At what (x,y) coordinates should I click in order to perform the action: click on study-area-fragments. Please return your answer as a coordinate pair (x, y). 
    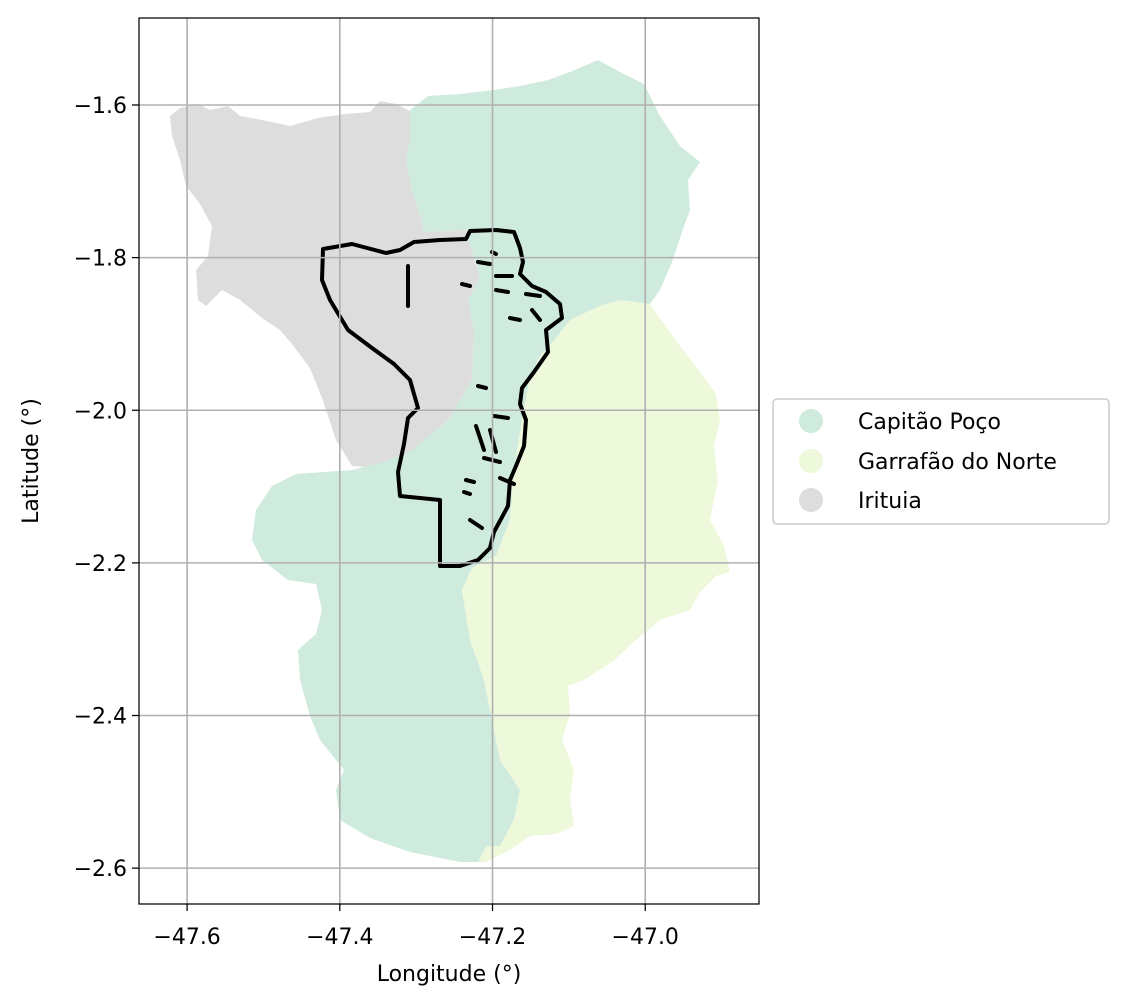
    Looking at the image, I should click on (474, 390).